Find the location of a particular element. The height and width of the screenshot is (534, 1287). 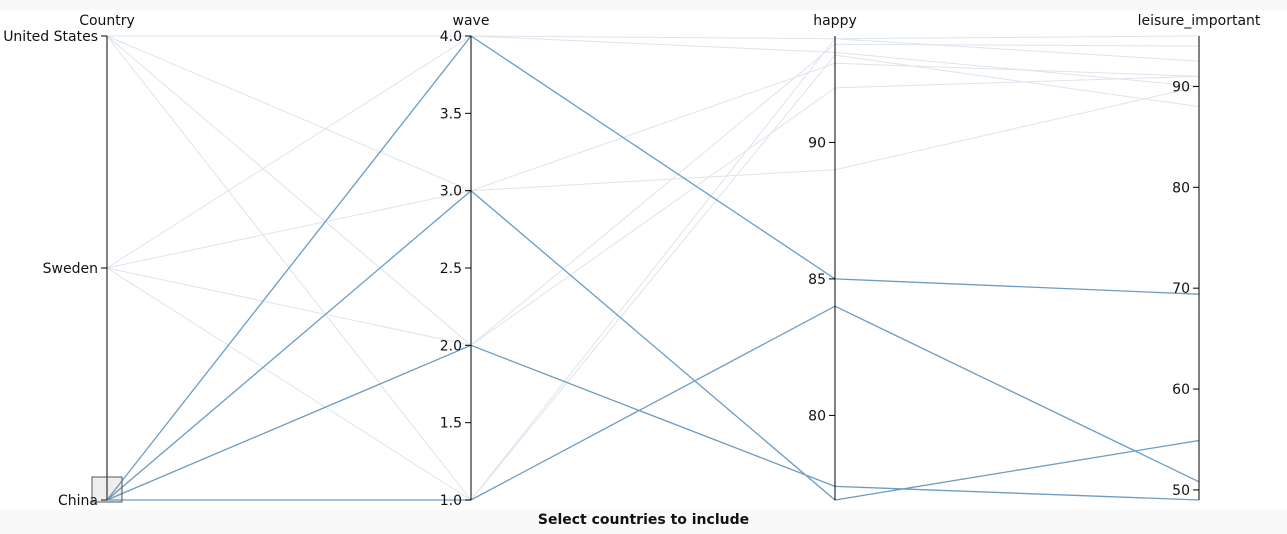

axis-country: Country China Sweden United States is located at coordinates (69, 261).